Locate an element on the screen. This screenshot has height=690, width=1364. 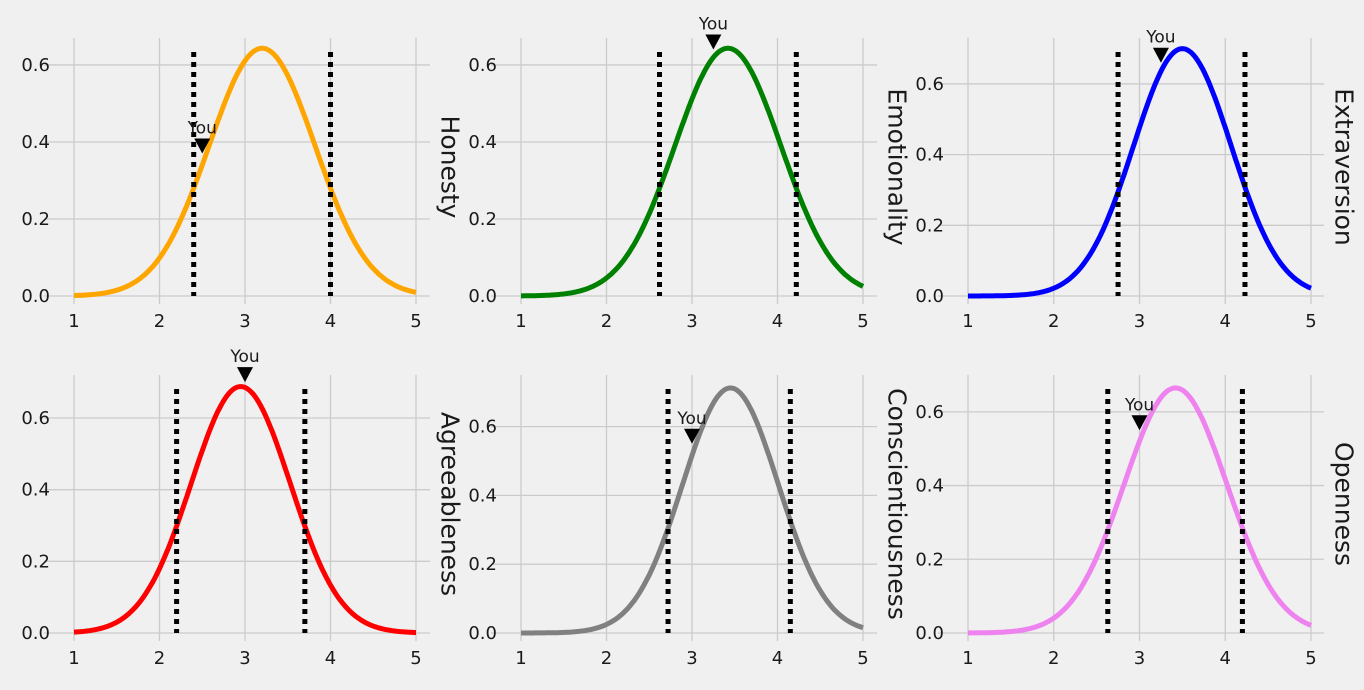
panel-honesty: 1 2 3 4 5 0.0 0.2 0.4 0.6 You Honesty is located at coordinates (243, 185).